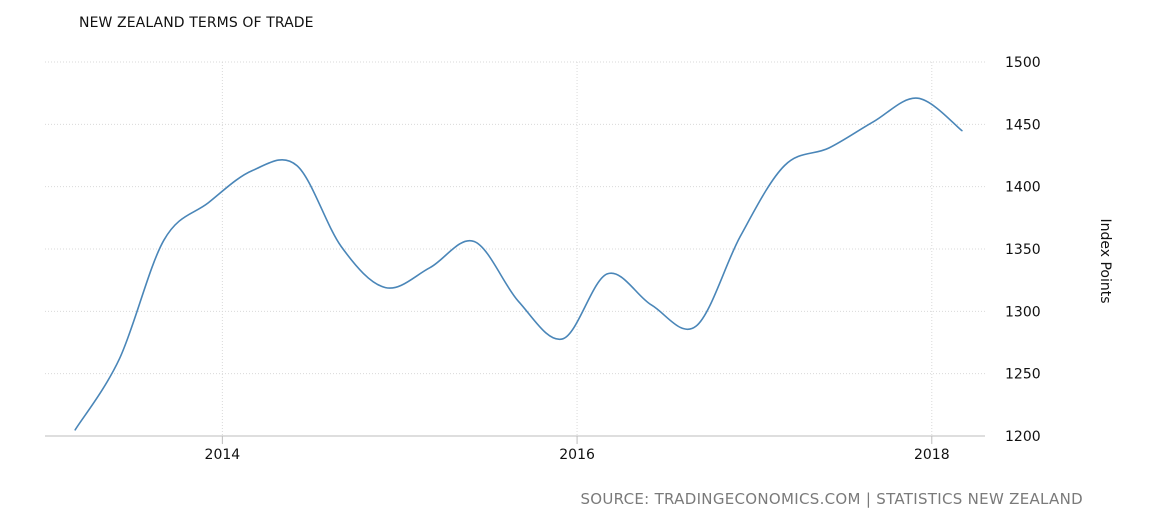 The height and width of the screenshot is (525, 1176). What do you see at coordinates (1023, 437) in the screenshot?
I see `y-tick-label: 1200` at bounding box center [1023, 437].